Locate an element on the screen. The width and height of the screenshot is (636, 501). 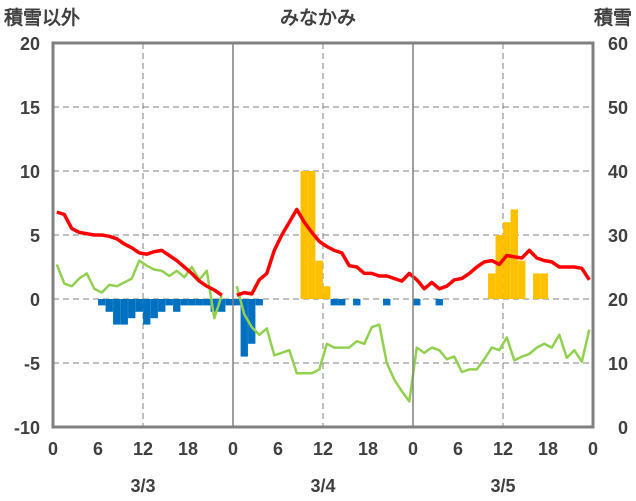
left-tick-label: 0 is located at coordinates (35, 300).